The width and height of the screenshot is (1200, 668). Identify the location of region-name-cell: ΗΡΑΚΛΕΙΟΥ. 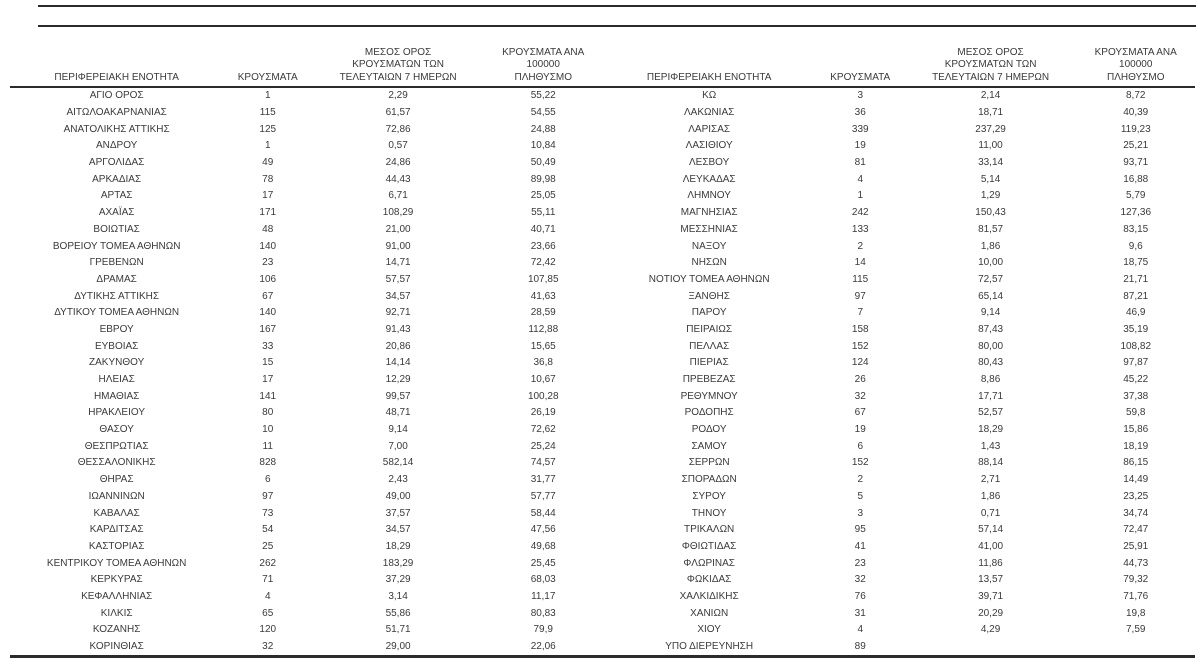
(117, 413).